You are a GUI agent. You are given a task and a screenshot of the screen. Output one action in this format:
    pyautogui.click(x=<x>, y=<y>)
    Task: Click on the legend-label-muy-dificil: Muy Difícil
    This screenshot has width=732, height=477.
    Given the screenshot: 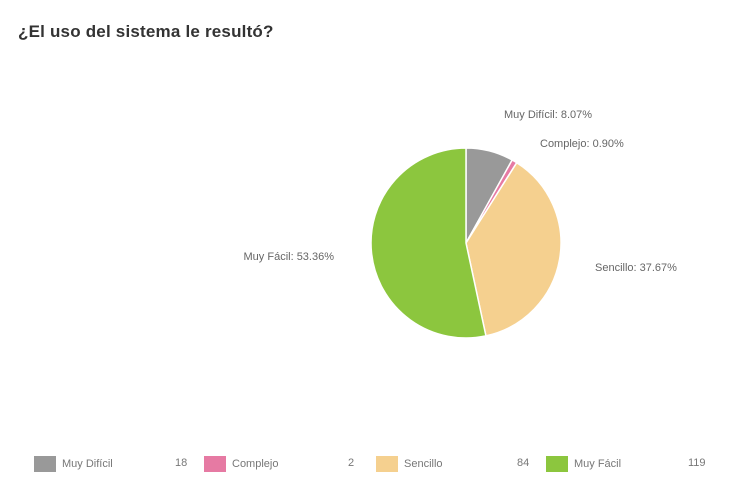 What is the action you would take?
    pyautogui.click(x=87, y=464)
    